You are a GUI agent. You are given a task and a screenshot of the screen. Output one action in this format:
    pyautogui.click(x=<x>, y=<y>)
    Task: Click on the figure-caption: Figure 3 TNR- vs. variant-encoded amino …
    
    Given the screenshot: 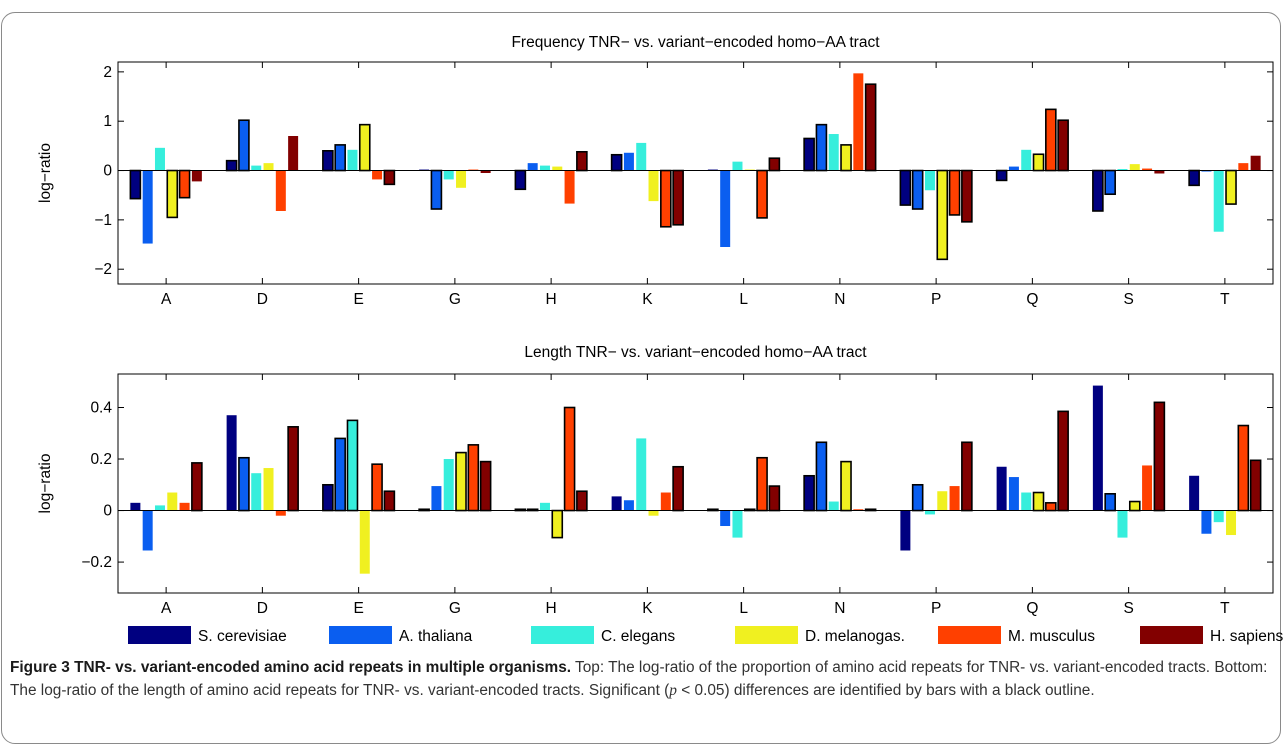 What is the action you would take?
    pyautogui.click(x=641, y=679)
    